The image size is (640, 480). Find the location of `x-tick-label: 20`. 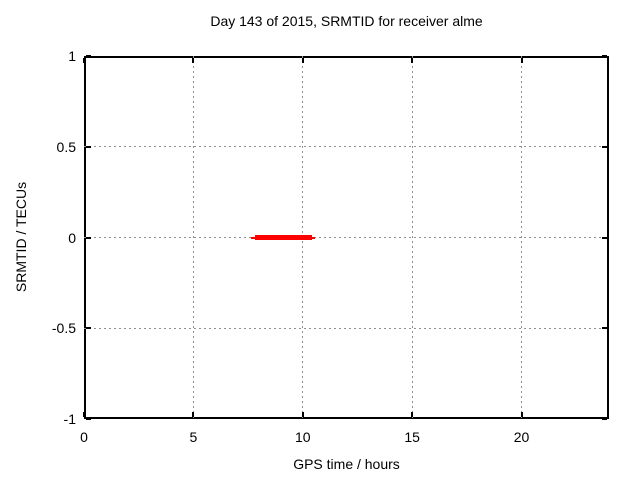

x-tick-label: 20 is located at coordinates (521, 437).